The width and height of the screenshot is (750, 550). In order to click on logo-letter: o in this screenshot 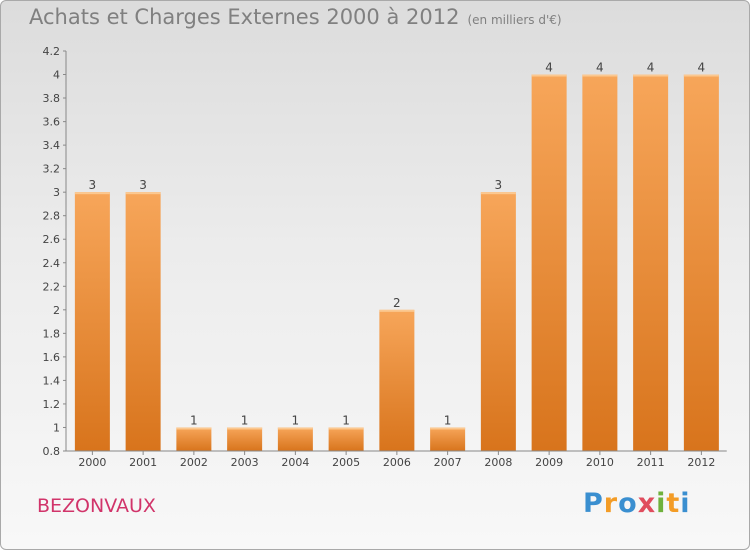, I will do `click(628, 503)`.